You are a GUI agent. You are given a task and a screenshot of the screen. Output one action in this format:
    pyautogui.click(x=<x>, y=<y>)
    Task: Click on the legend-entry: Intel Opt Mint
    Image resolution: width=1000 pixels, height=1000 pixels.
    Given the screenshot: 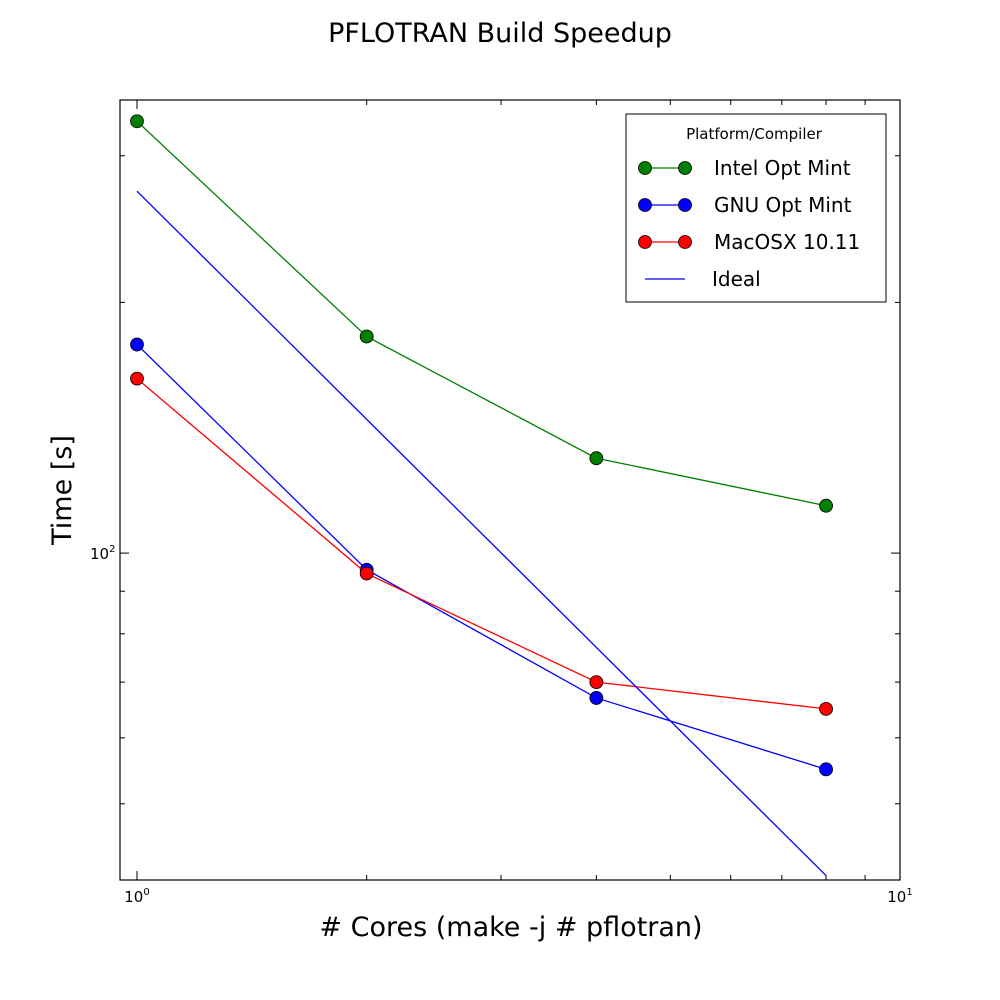 What is the action you would take?
    pyautogui.click(x=744, y=168)
    